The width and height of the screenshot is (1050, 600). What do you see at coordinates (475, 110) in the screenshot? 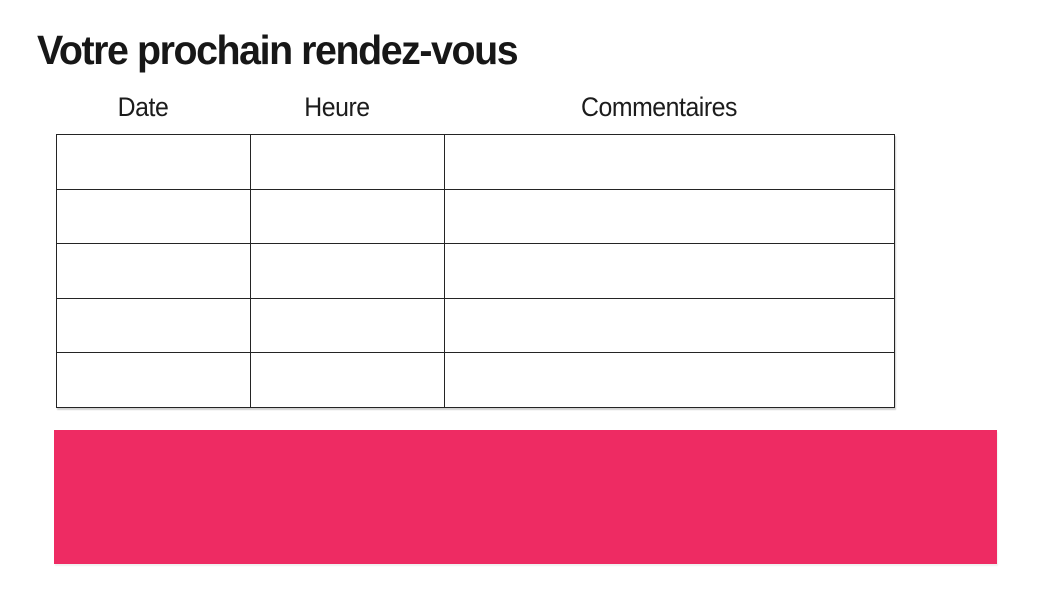
I see `table-header-row: Date Heure Commentaires` at bounding box center [475, 110].